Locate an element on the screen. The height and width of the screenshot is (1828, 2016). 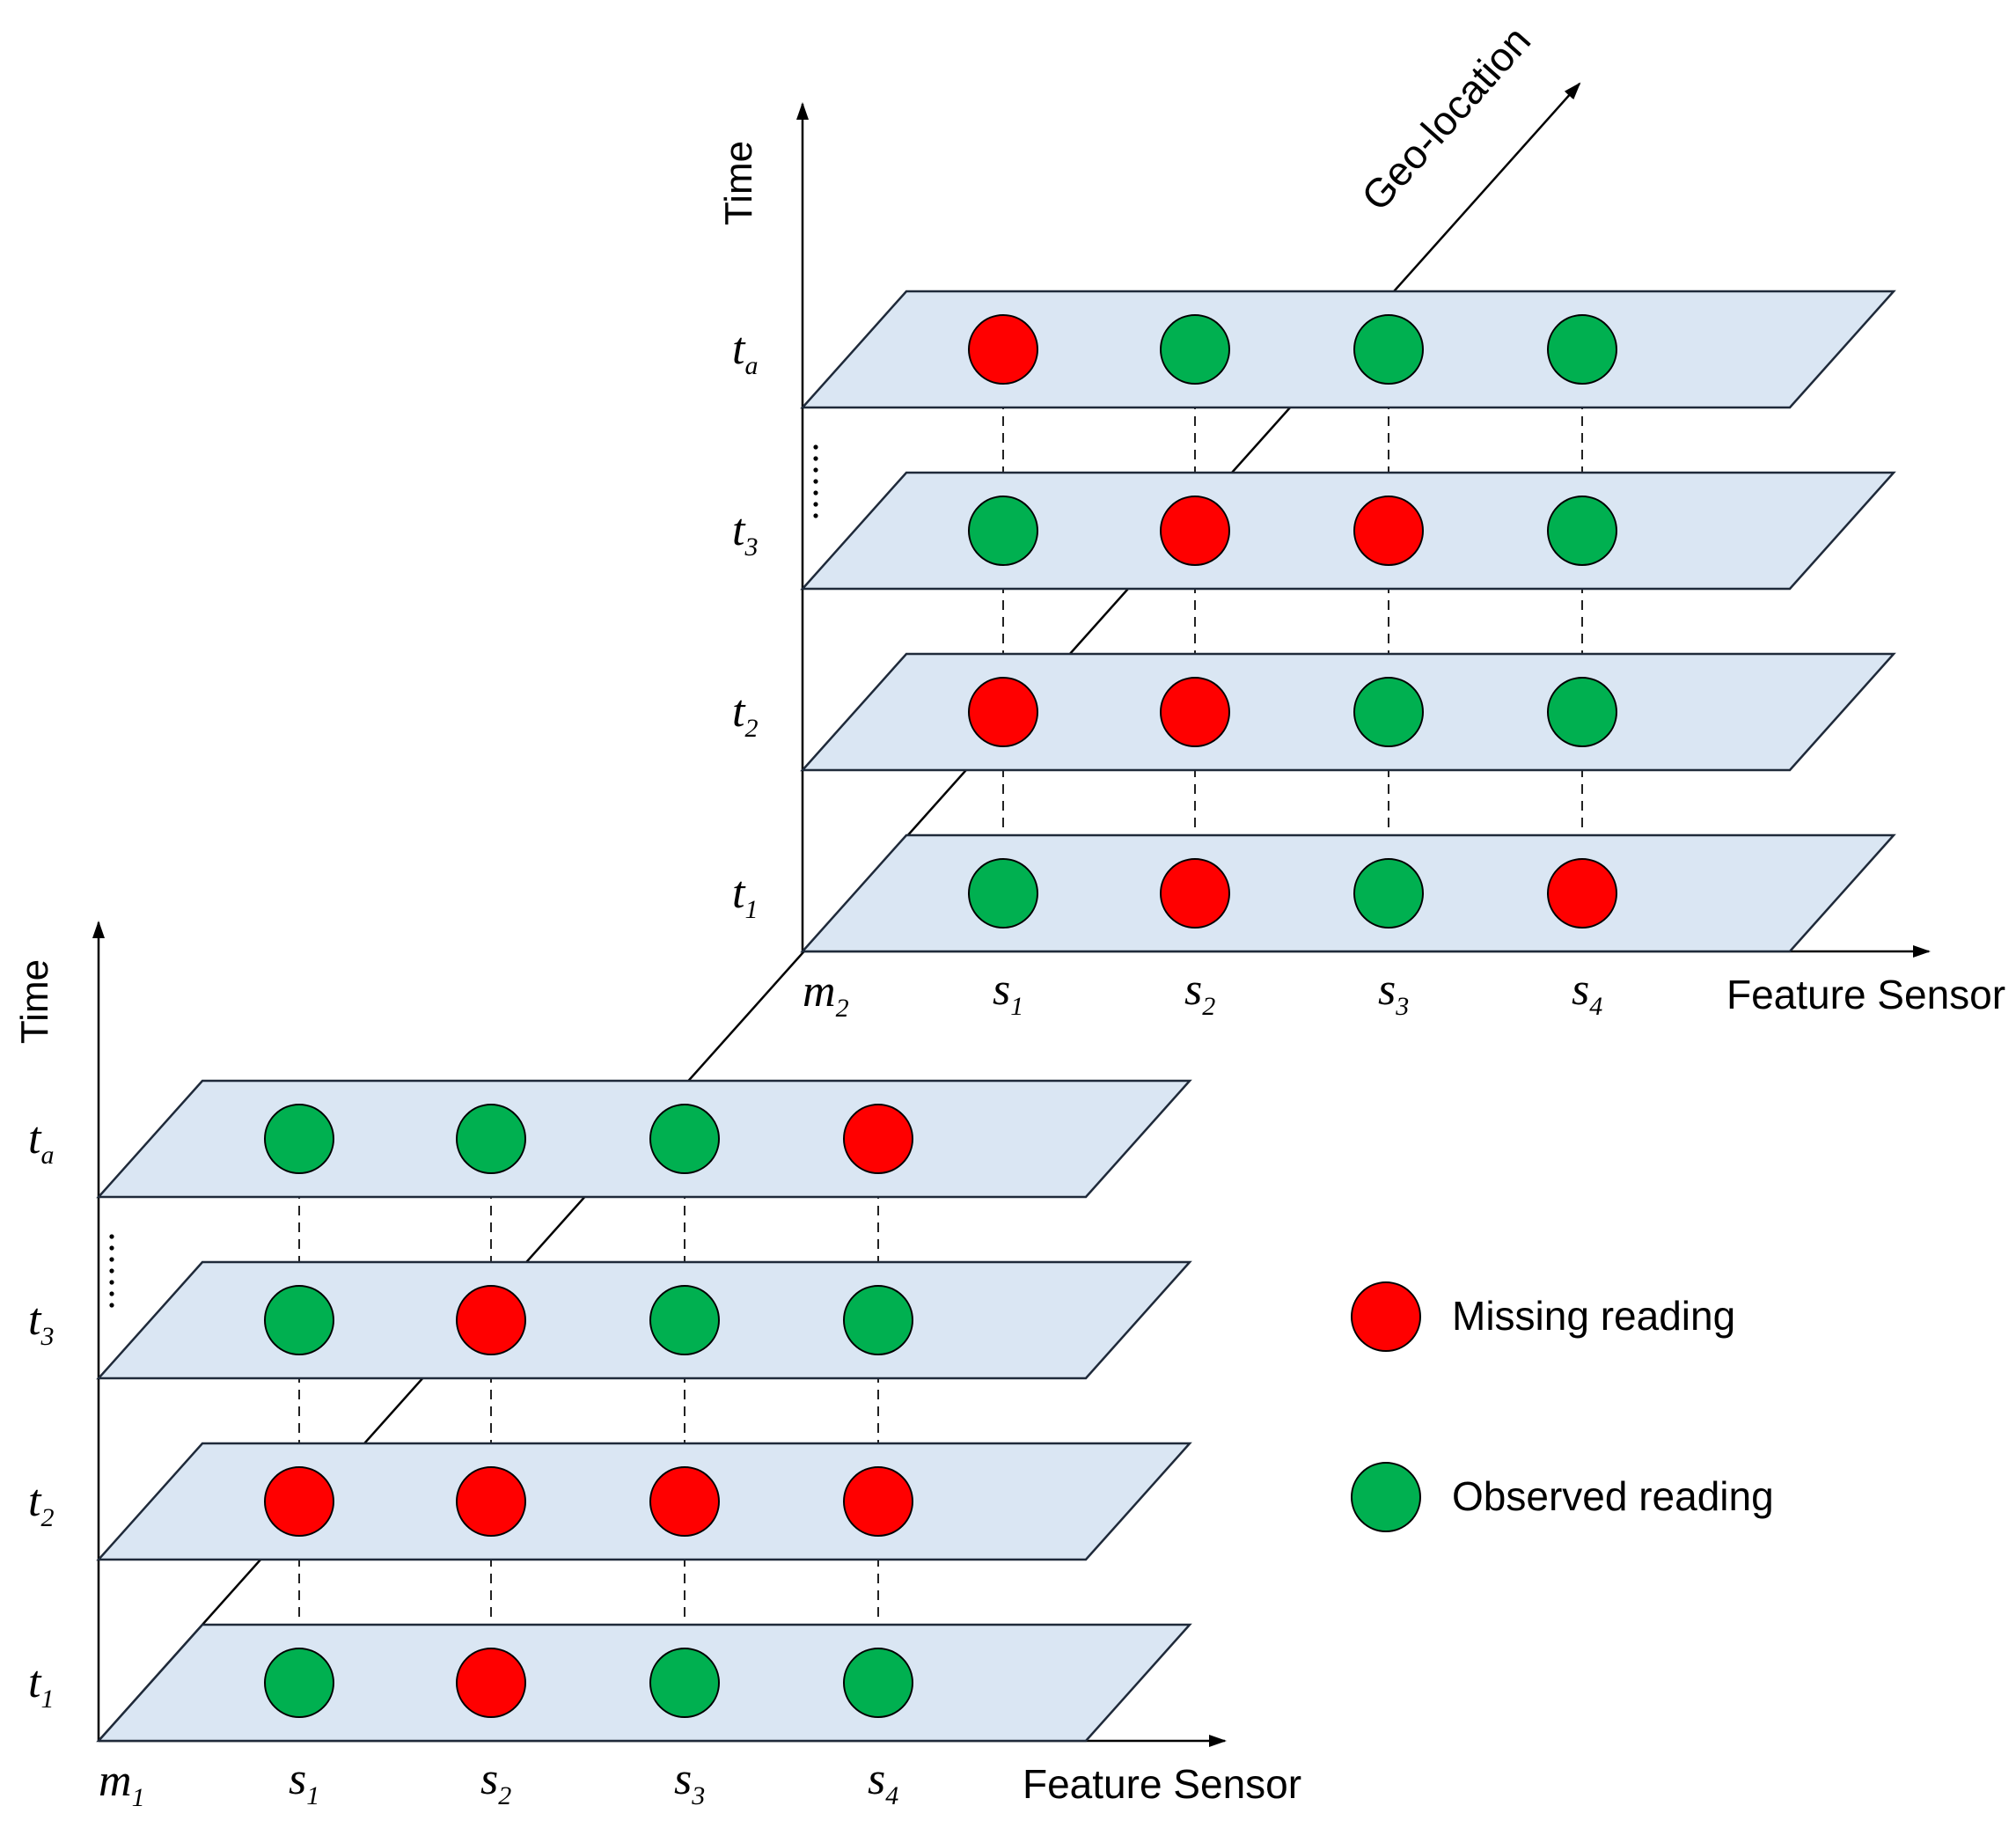
location-label-m2: m2 is located at coordinates (826, 994).